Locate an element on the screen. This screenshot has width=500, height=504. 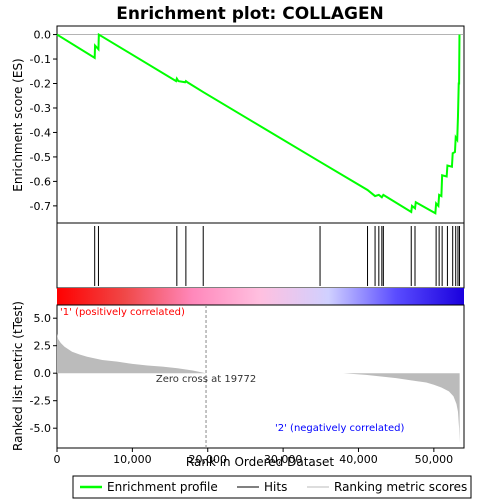
positive-correlation-label: '1' (positively correlated) is located at coordinates (122, 312).